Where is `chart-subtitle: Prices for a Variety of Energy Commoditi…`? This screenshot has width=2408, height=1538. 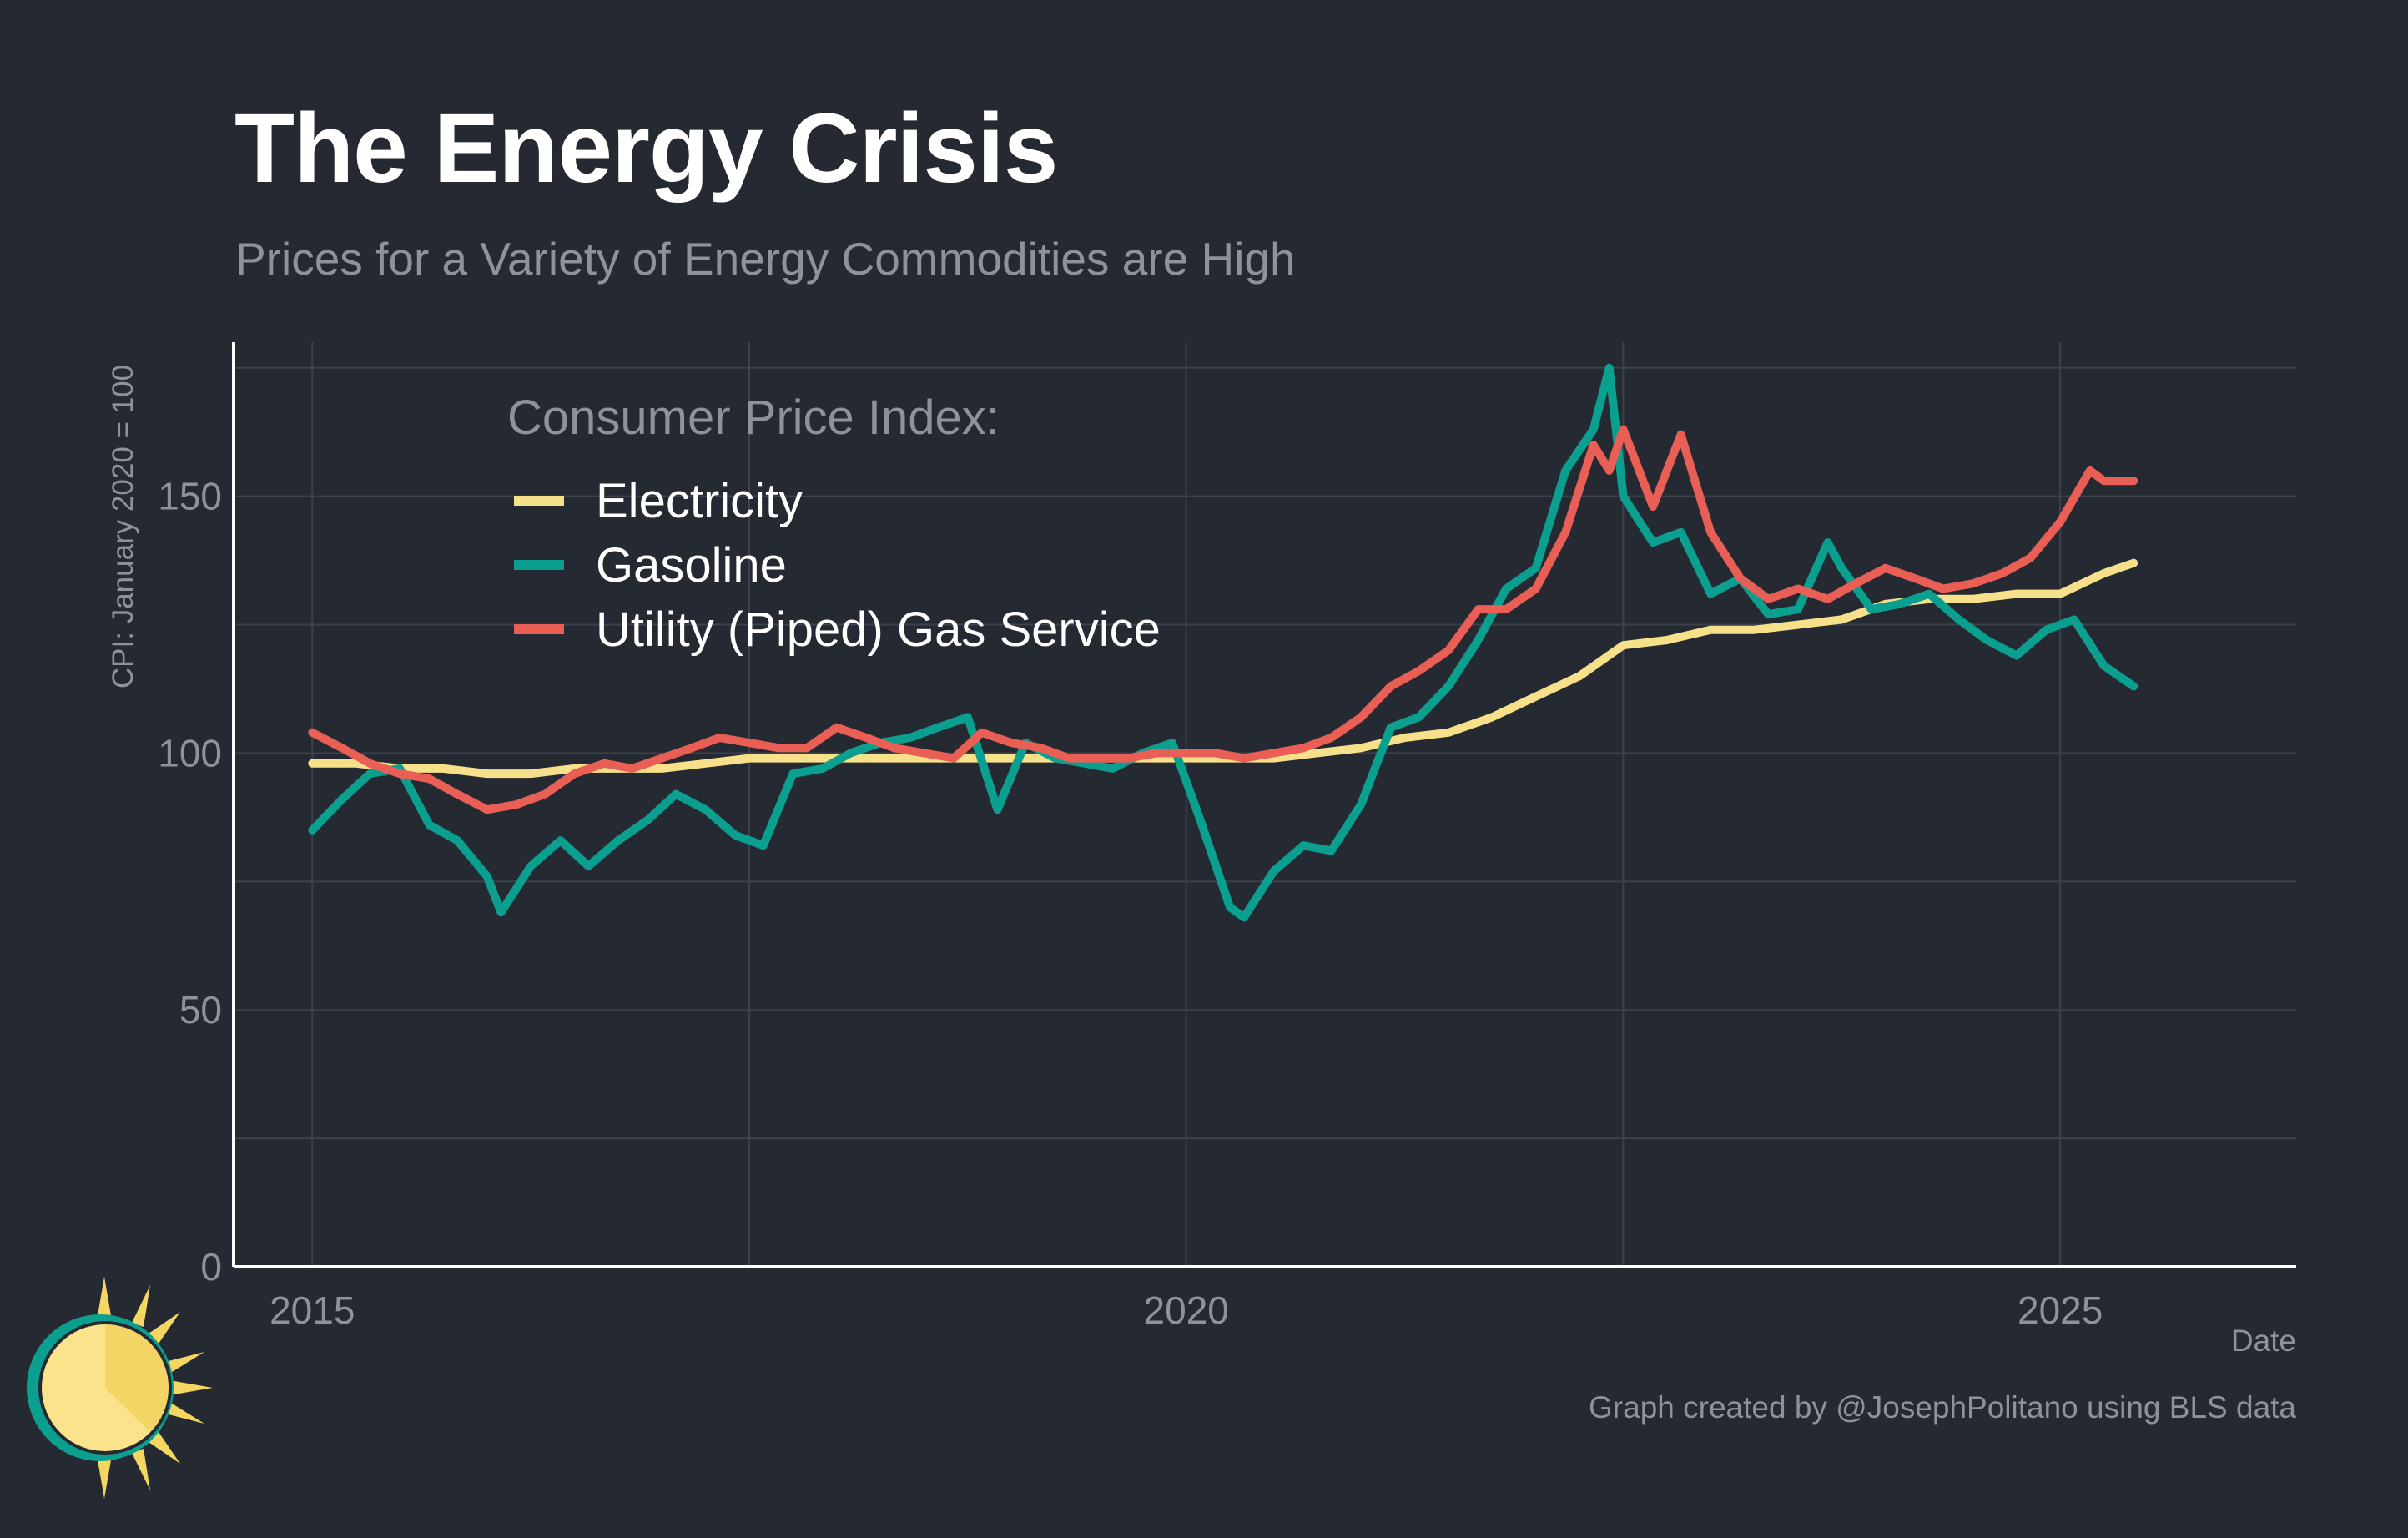
chart-subtitle: Prices for a Variety of Energy Commoditi… is located at coordinates (765, 259).